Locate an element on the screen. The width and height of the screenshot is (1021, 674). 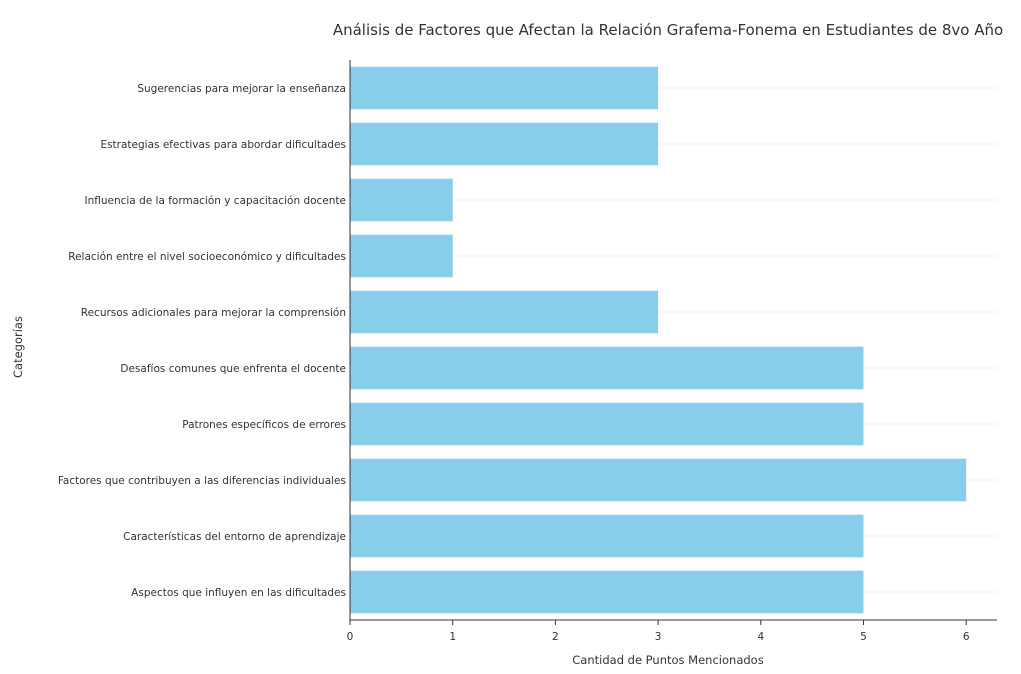
category-label: Desafíos comunes que enfrenta el docente is located at coordinates (233, 369).